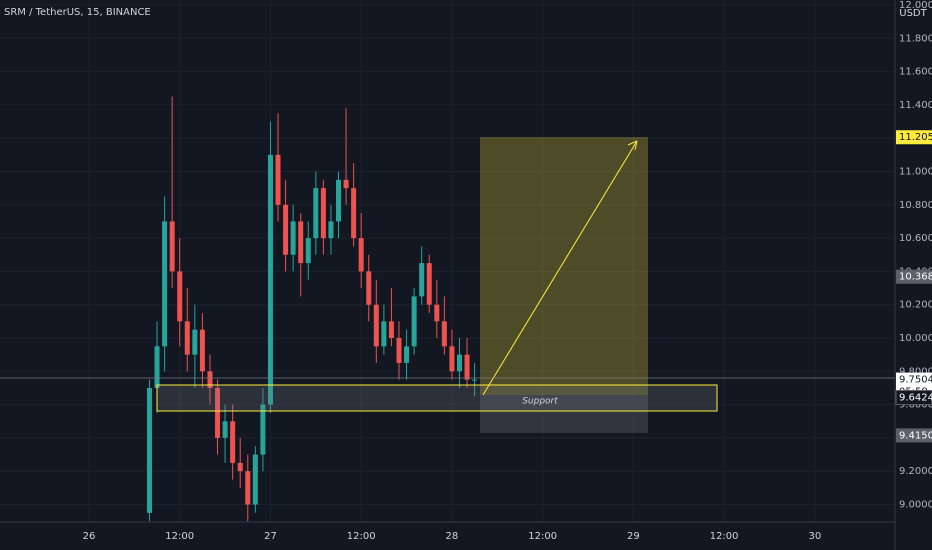 The height and width of the screenshot is (550, 932). Describe the element at coordinates (632, 145) in the screenshot. I see `arrow-head` at that location.